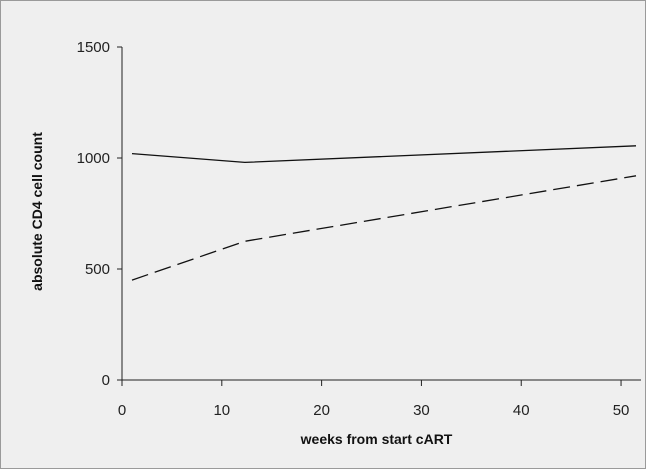 This screenshot has width=646, height=470. What do you see at coordinates (97, 269) in the screenshot?
I see `y-tick-label: 500` at bounding box center [97, 269].